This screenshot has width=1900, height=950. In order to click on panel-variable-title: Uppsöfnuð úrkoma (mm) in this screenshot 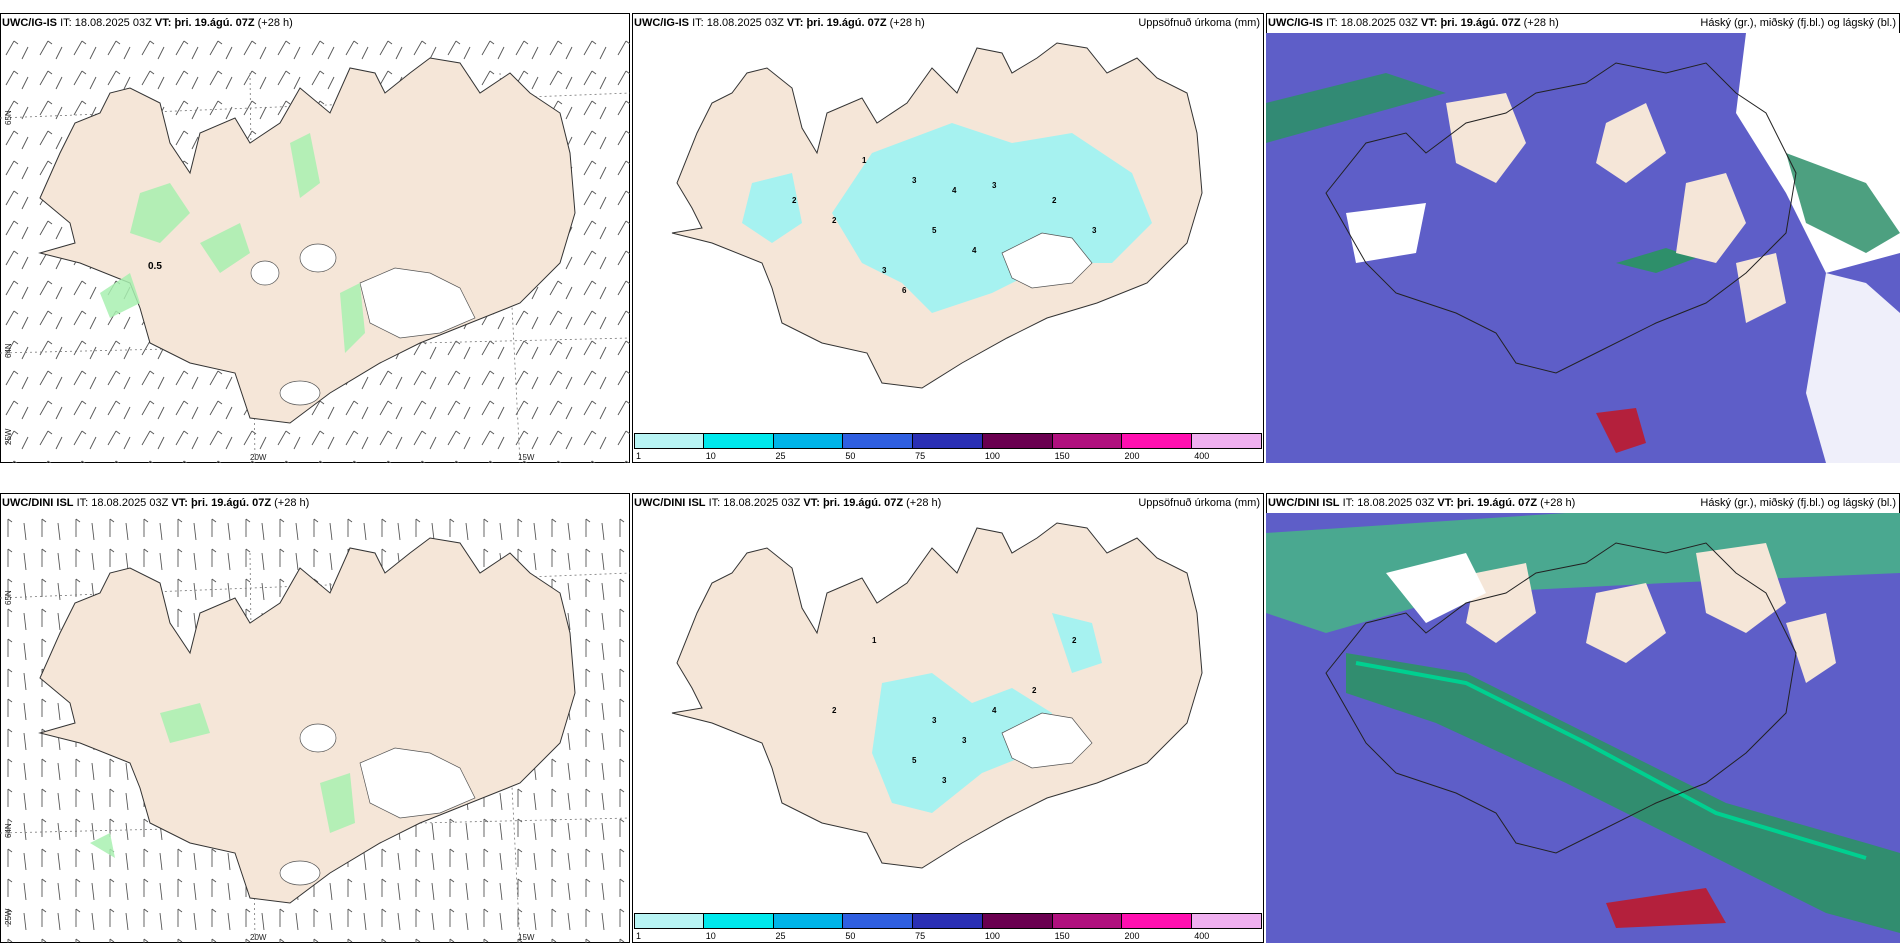, I will do `click(1199, 23)`.